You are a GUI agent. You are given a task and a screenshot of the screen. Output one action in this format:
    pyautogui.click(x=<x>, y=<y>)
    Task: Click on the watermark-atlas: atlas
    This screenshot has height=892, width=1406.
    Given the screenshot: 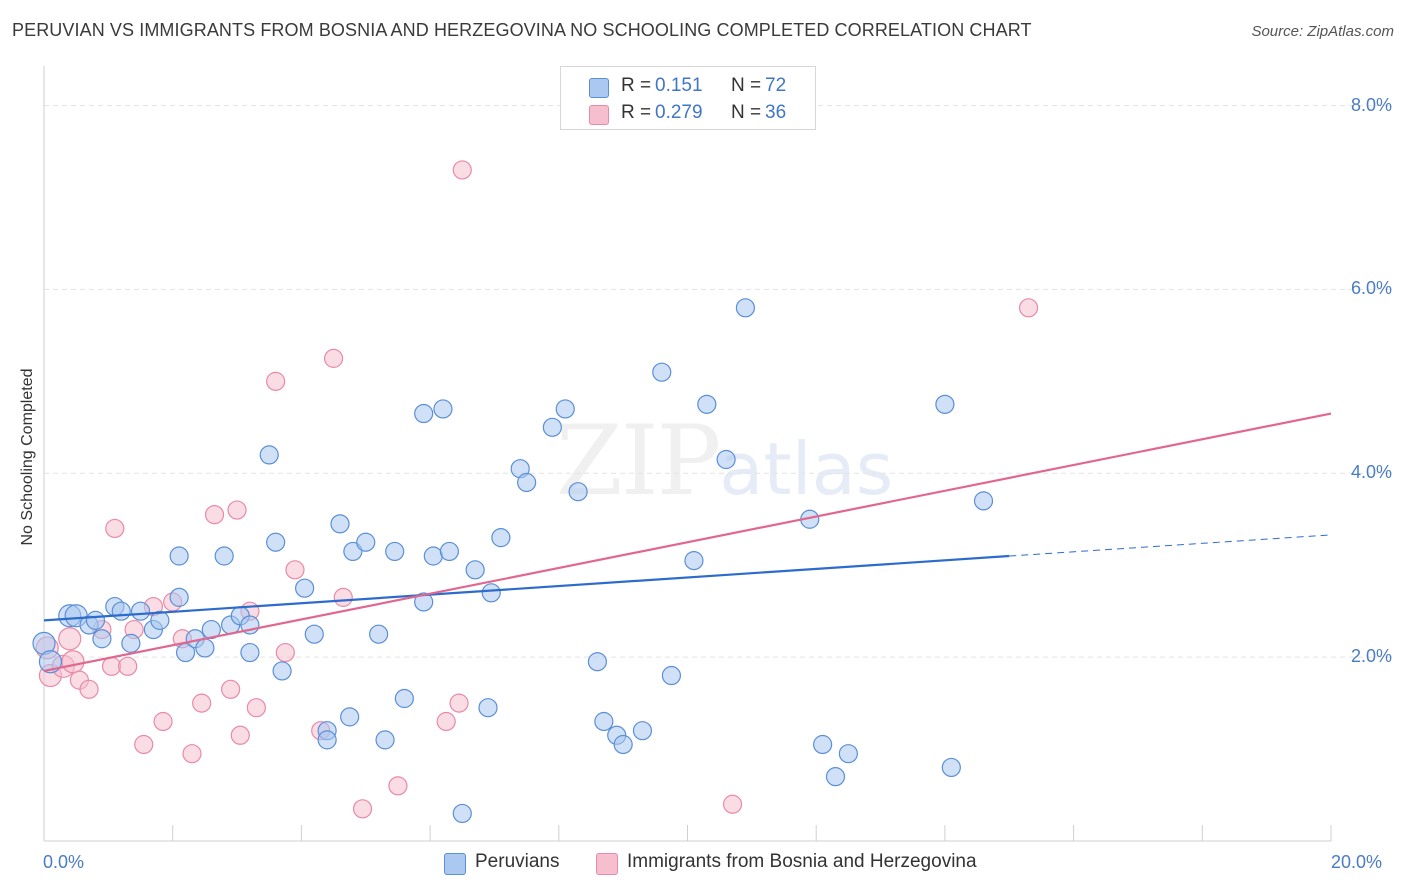 What is the action you would take?
    pyautogui.click(x=806, y=469)
    